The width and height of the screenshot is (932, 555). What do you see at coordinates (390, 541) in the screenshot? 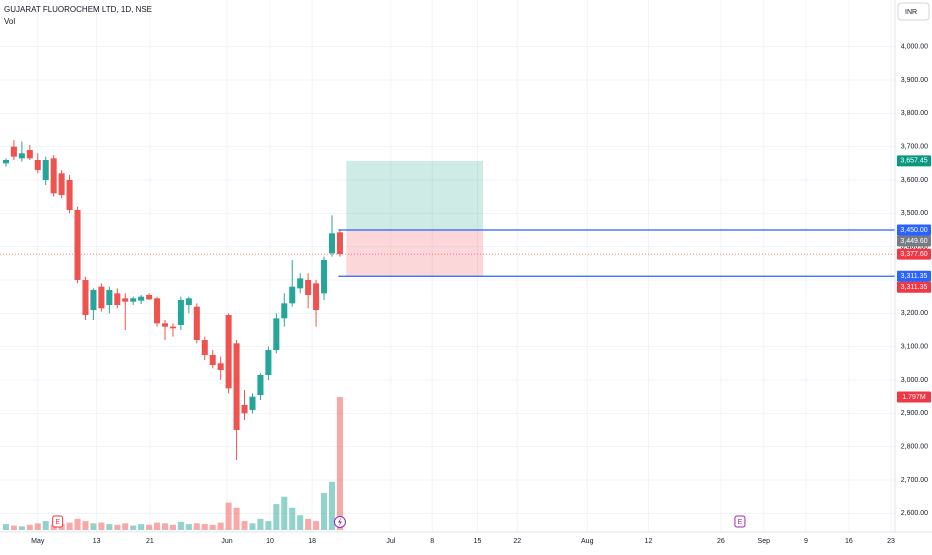
I see `x-tick-label: Jul` at bounding box center [390, 541].